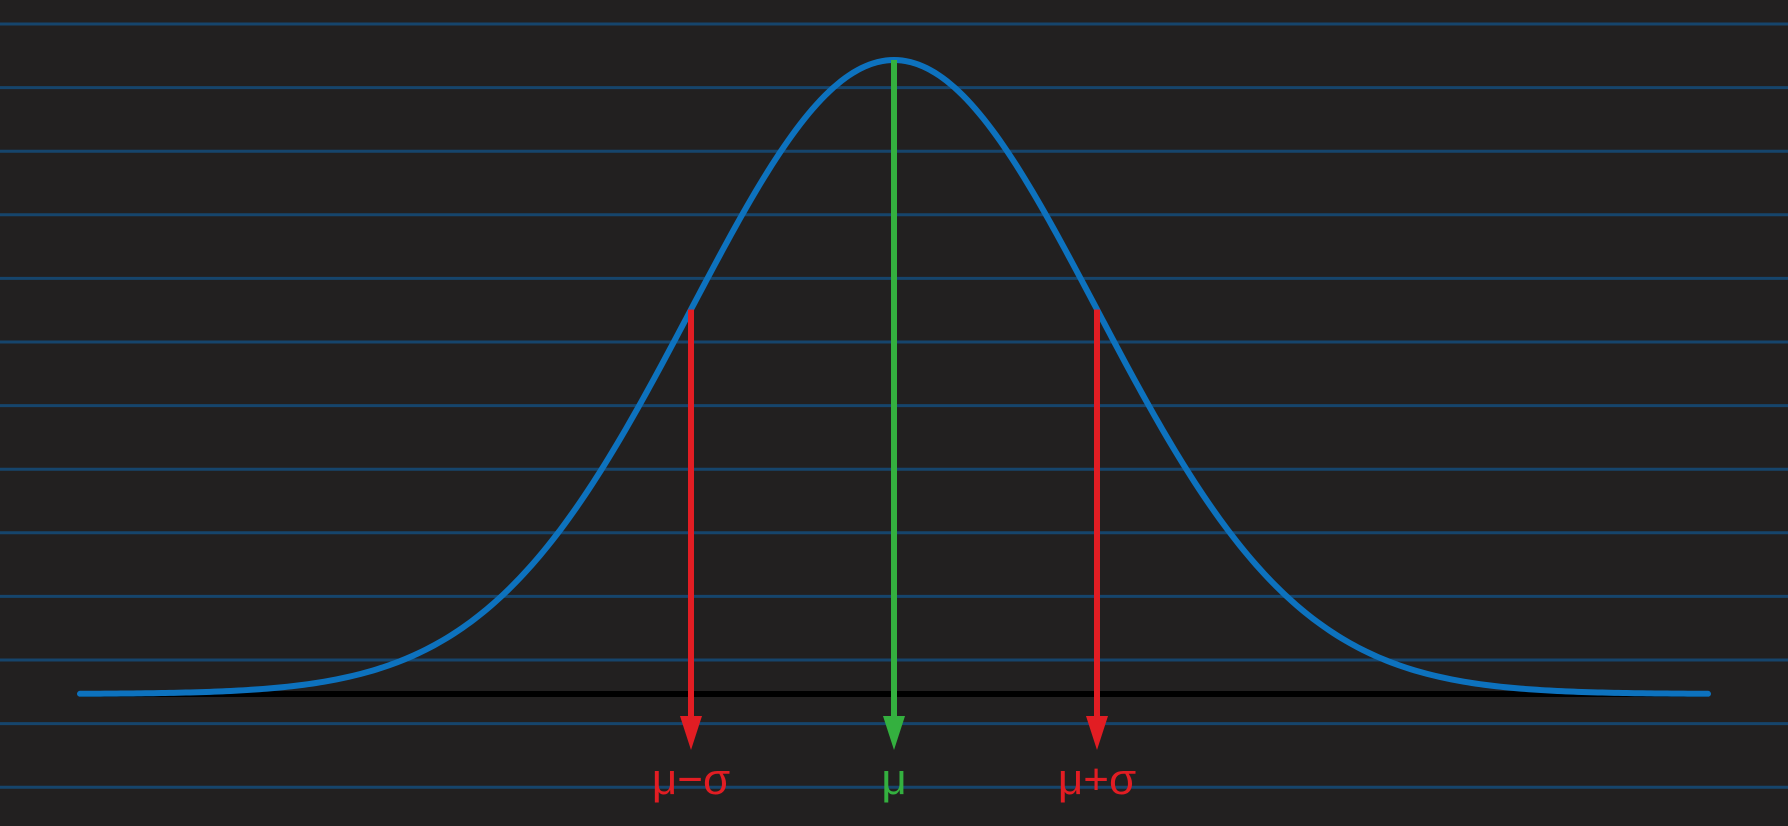  Describe the element at coordinates (1097, 556) in the screenshot. I see `plus-sigma-marker: μ+σ` at that location.